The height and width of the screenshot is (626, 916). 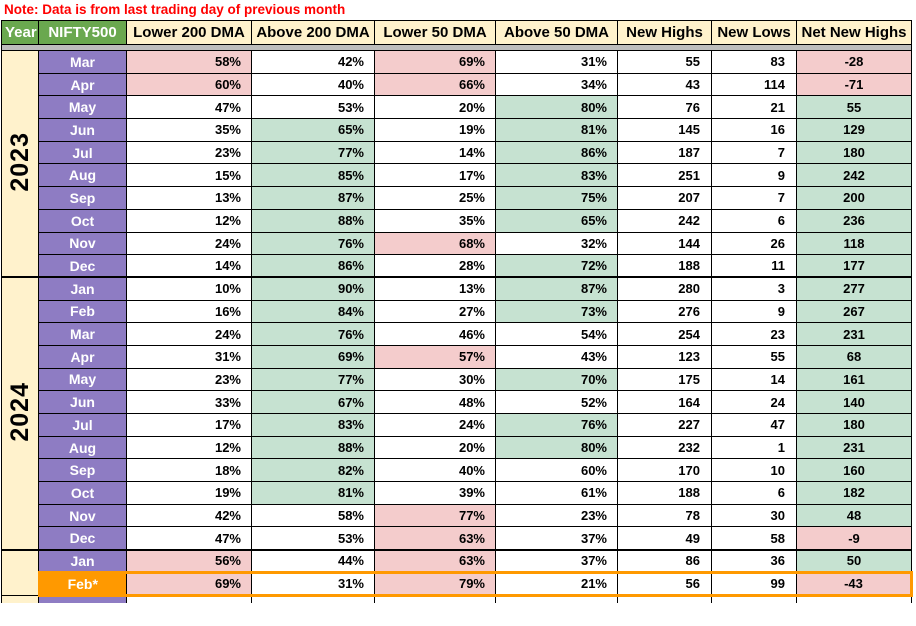 What do you see at coordinates (664, 84) in the screenshot?
I see `cell-new-highs: 43` at bounding box center [664, 84].